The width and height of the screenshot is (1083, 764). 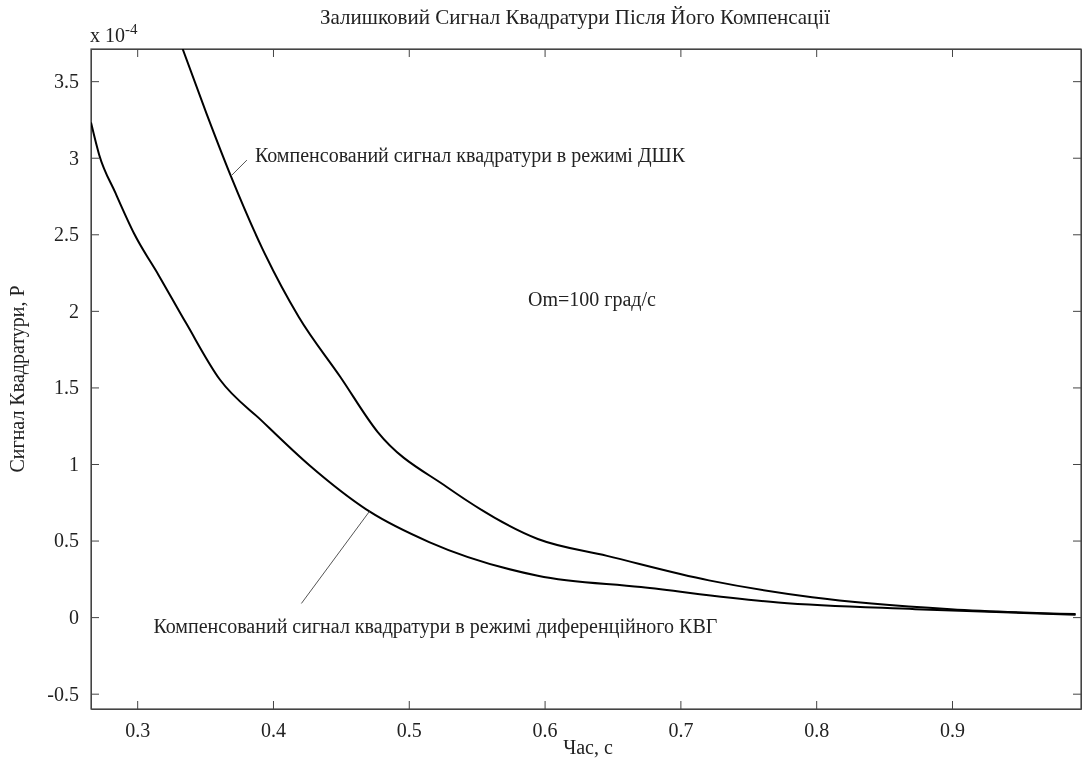 What do you see at coordinates (952, 730) in the screenshot?
I see `x-tick-label: 0.9` at bounding box center [952, 730].